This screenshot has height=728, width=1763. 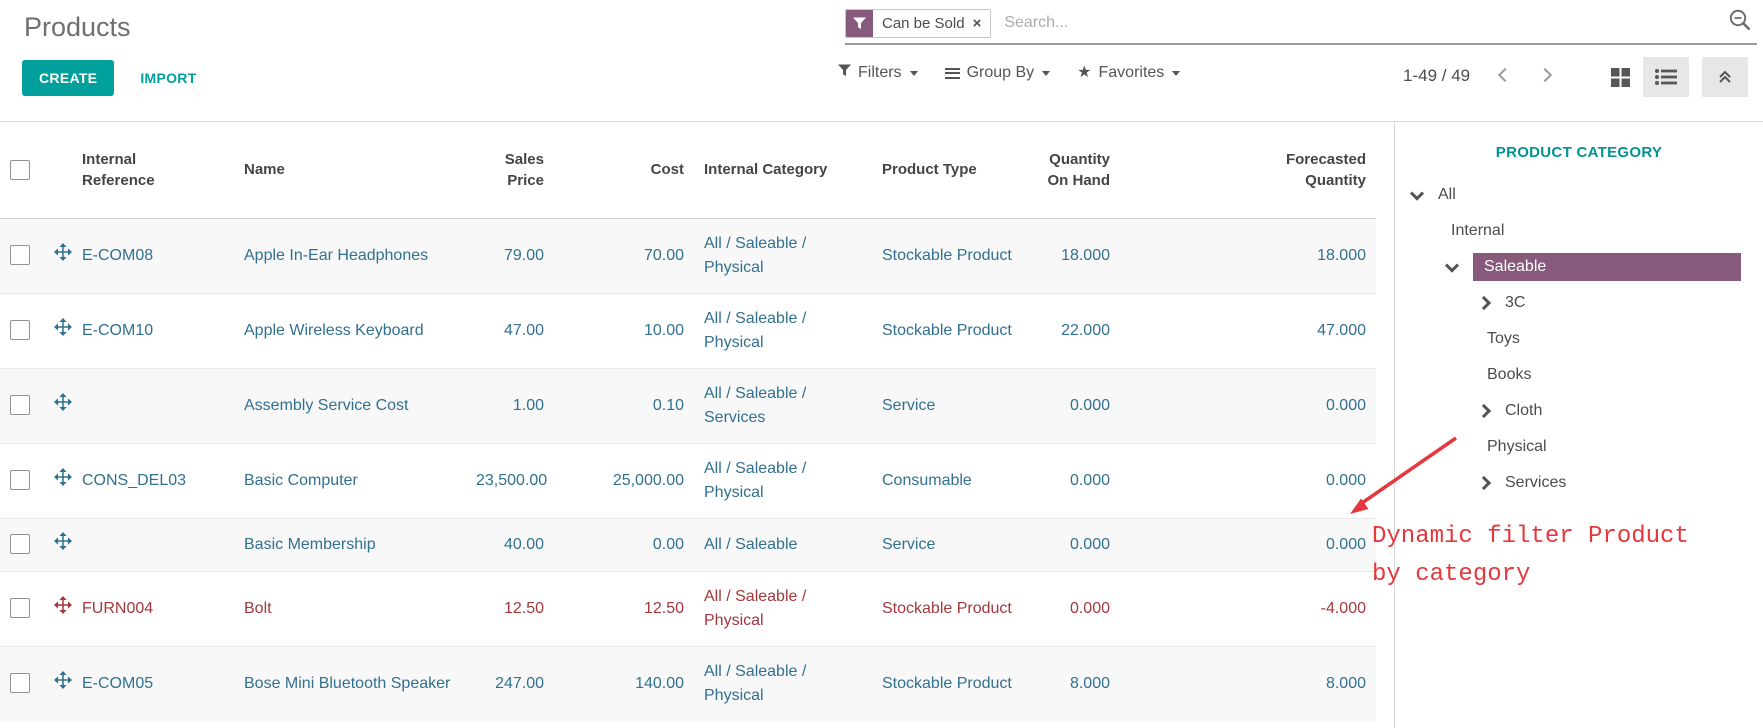 What do you see at coordinates (510, 608) in the screenshot?
I see `cell-sales-price: 12.50` at bounding box center [510, 608].